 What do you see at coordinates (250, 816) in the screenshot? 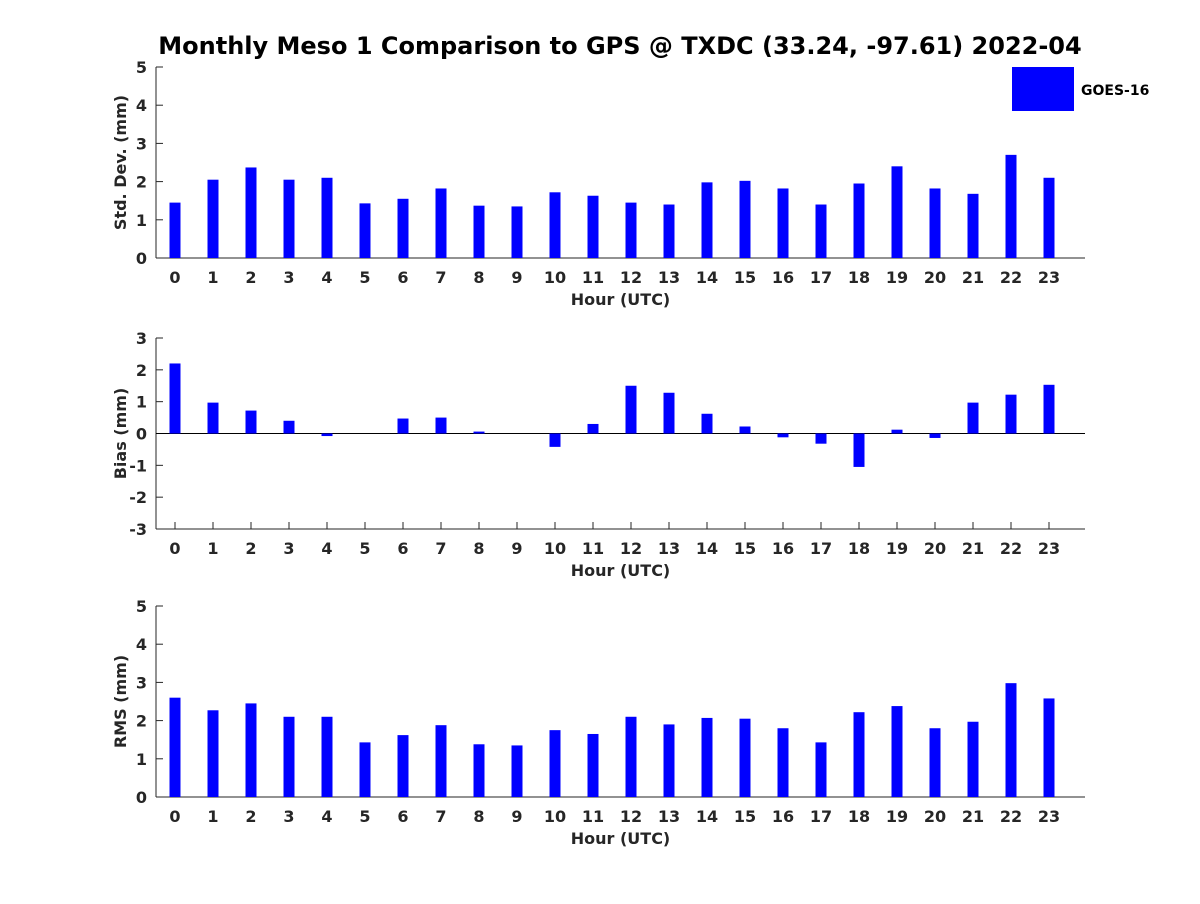
I see `panel-3-x-tick-label: 2` at bounding box center [250, 816].